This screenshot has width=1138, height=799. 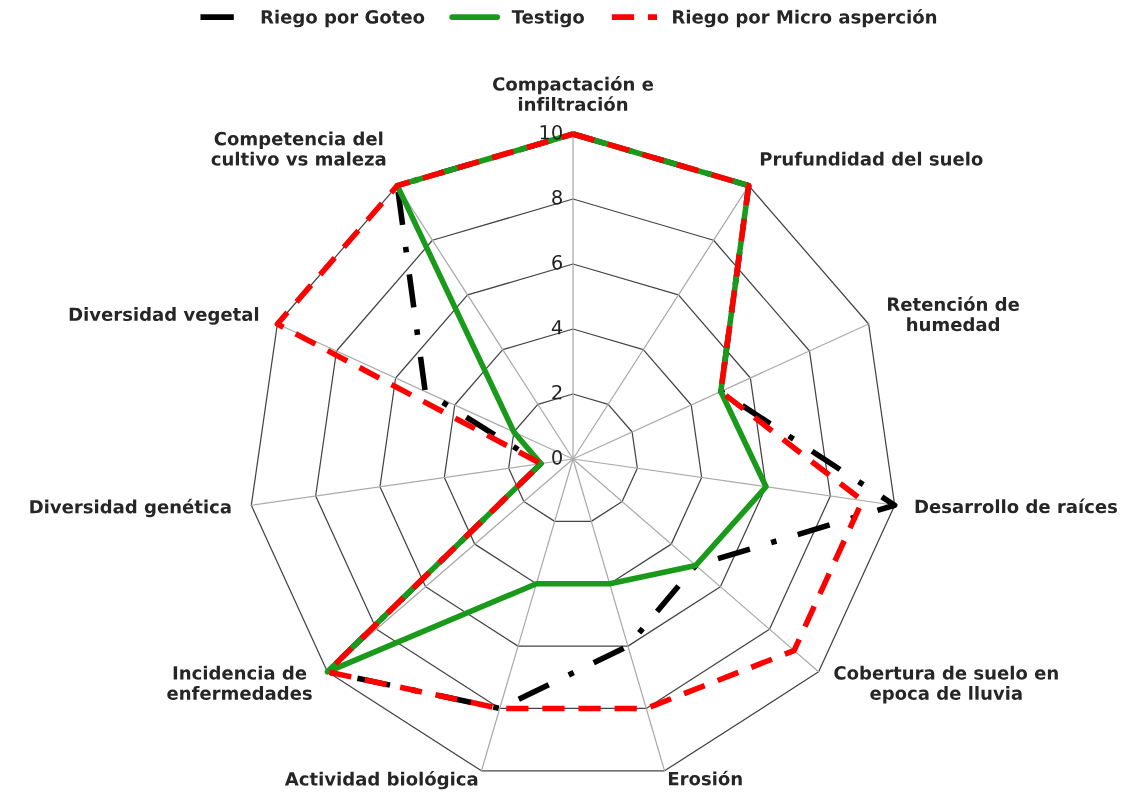 I want to click on y-tick-label: 4, so click(x=557, y=327).